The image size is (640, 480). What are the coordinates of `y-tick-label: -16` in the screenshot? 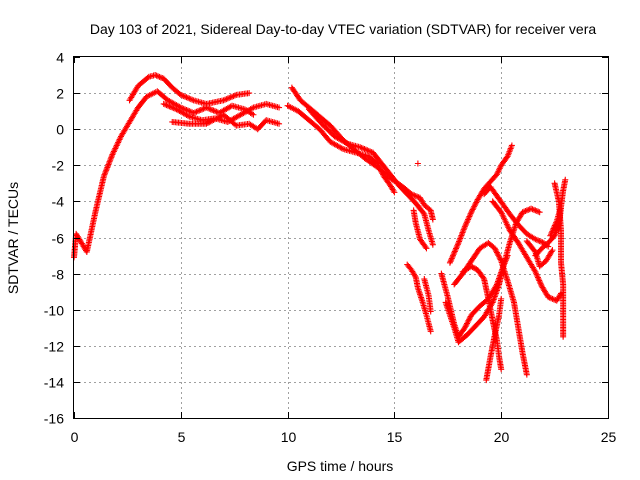 It's located at (54, 419).